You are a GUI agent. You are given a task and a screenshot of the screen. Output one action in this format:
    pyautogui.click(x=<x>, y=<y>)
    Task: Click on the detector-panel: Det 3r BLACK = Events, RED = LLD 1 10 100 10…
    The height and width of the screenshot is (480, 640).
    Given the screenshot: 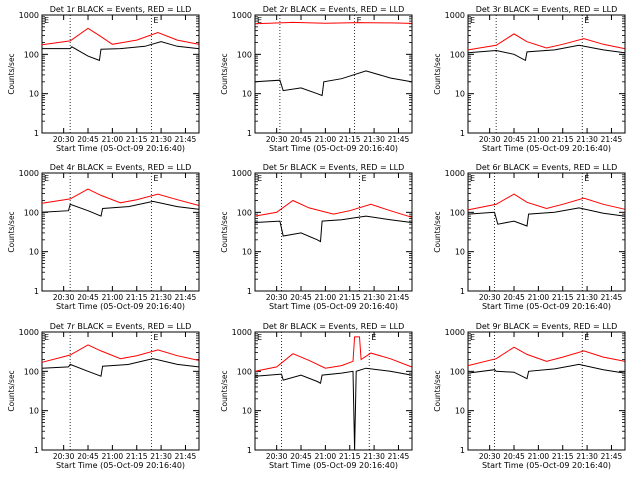 What is the action you would take?
    pyautogui.click(x=529, y=79)
    